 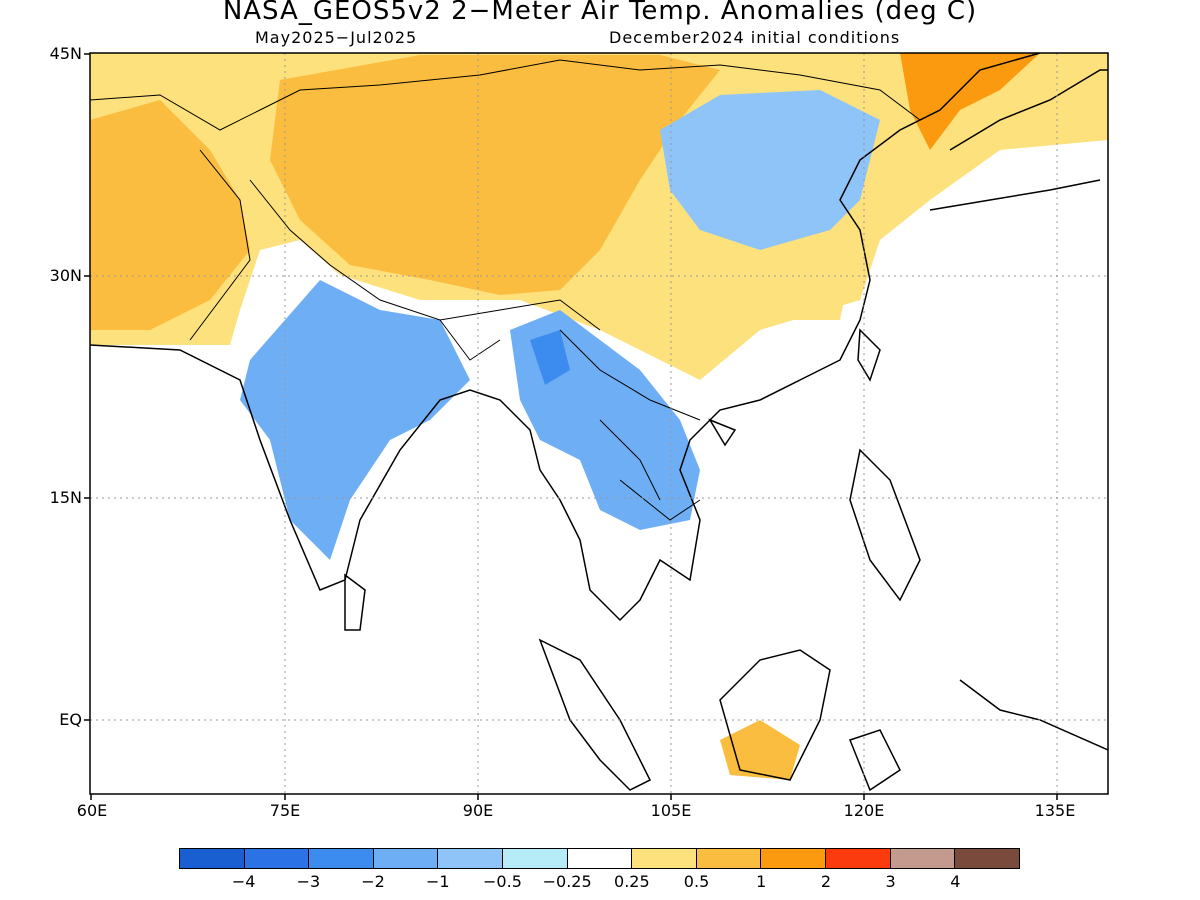 I want to click on period-subtitle: May2025−Jul2025, so click(x=336, y=37).